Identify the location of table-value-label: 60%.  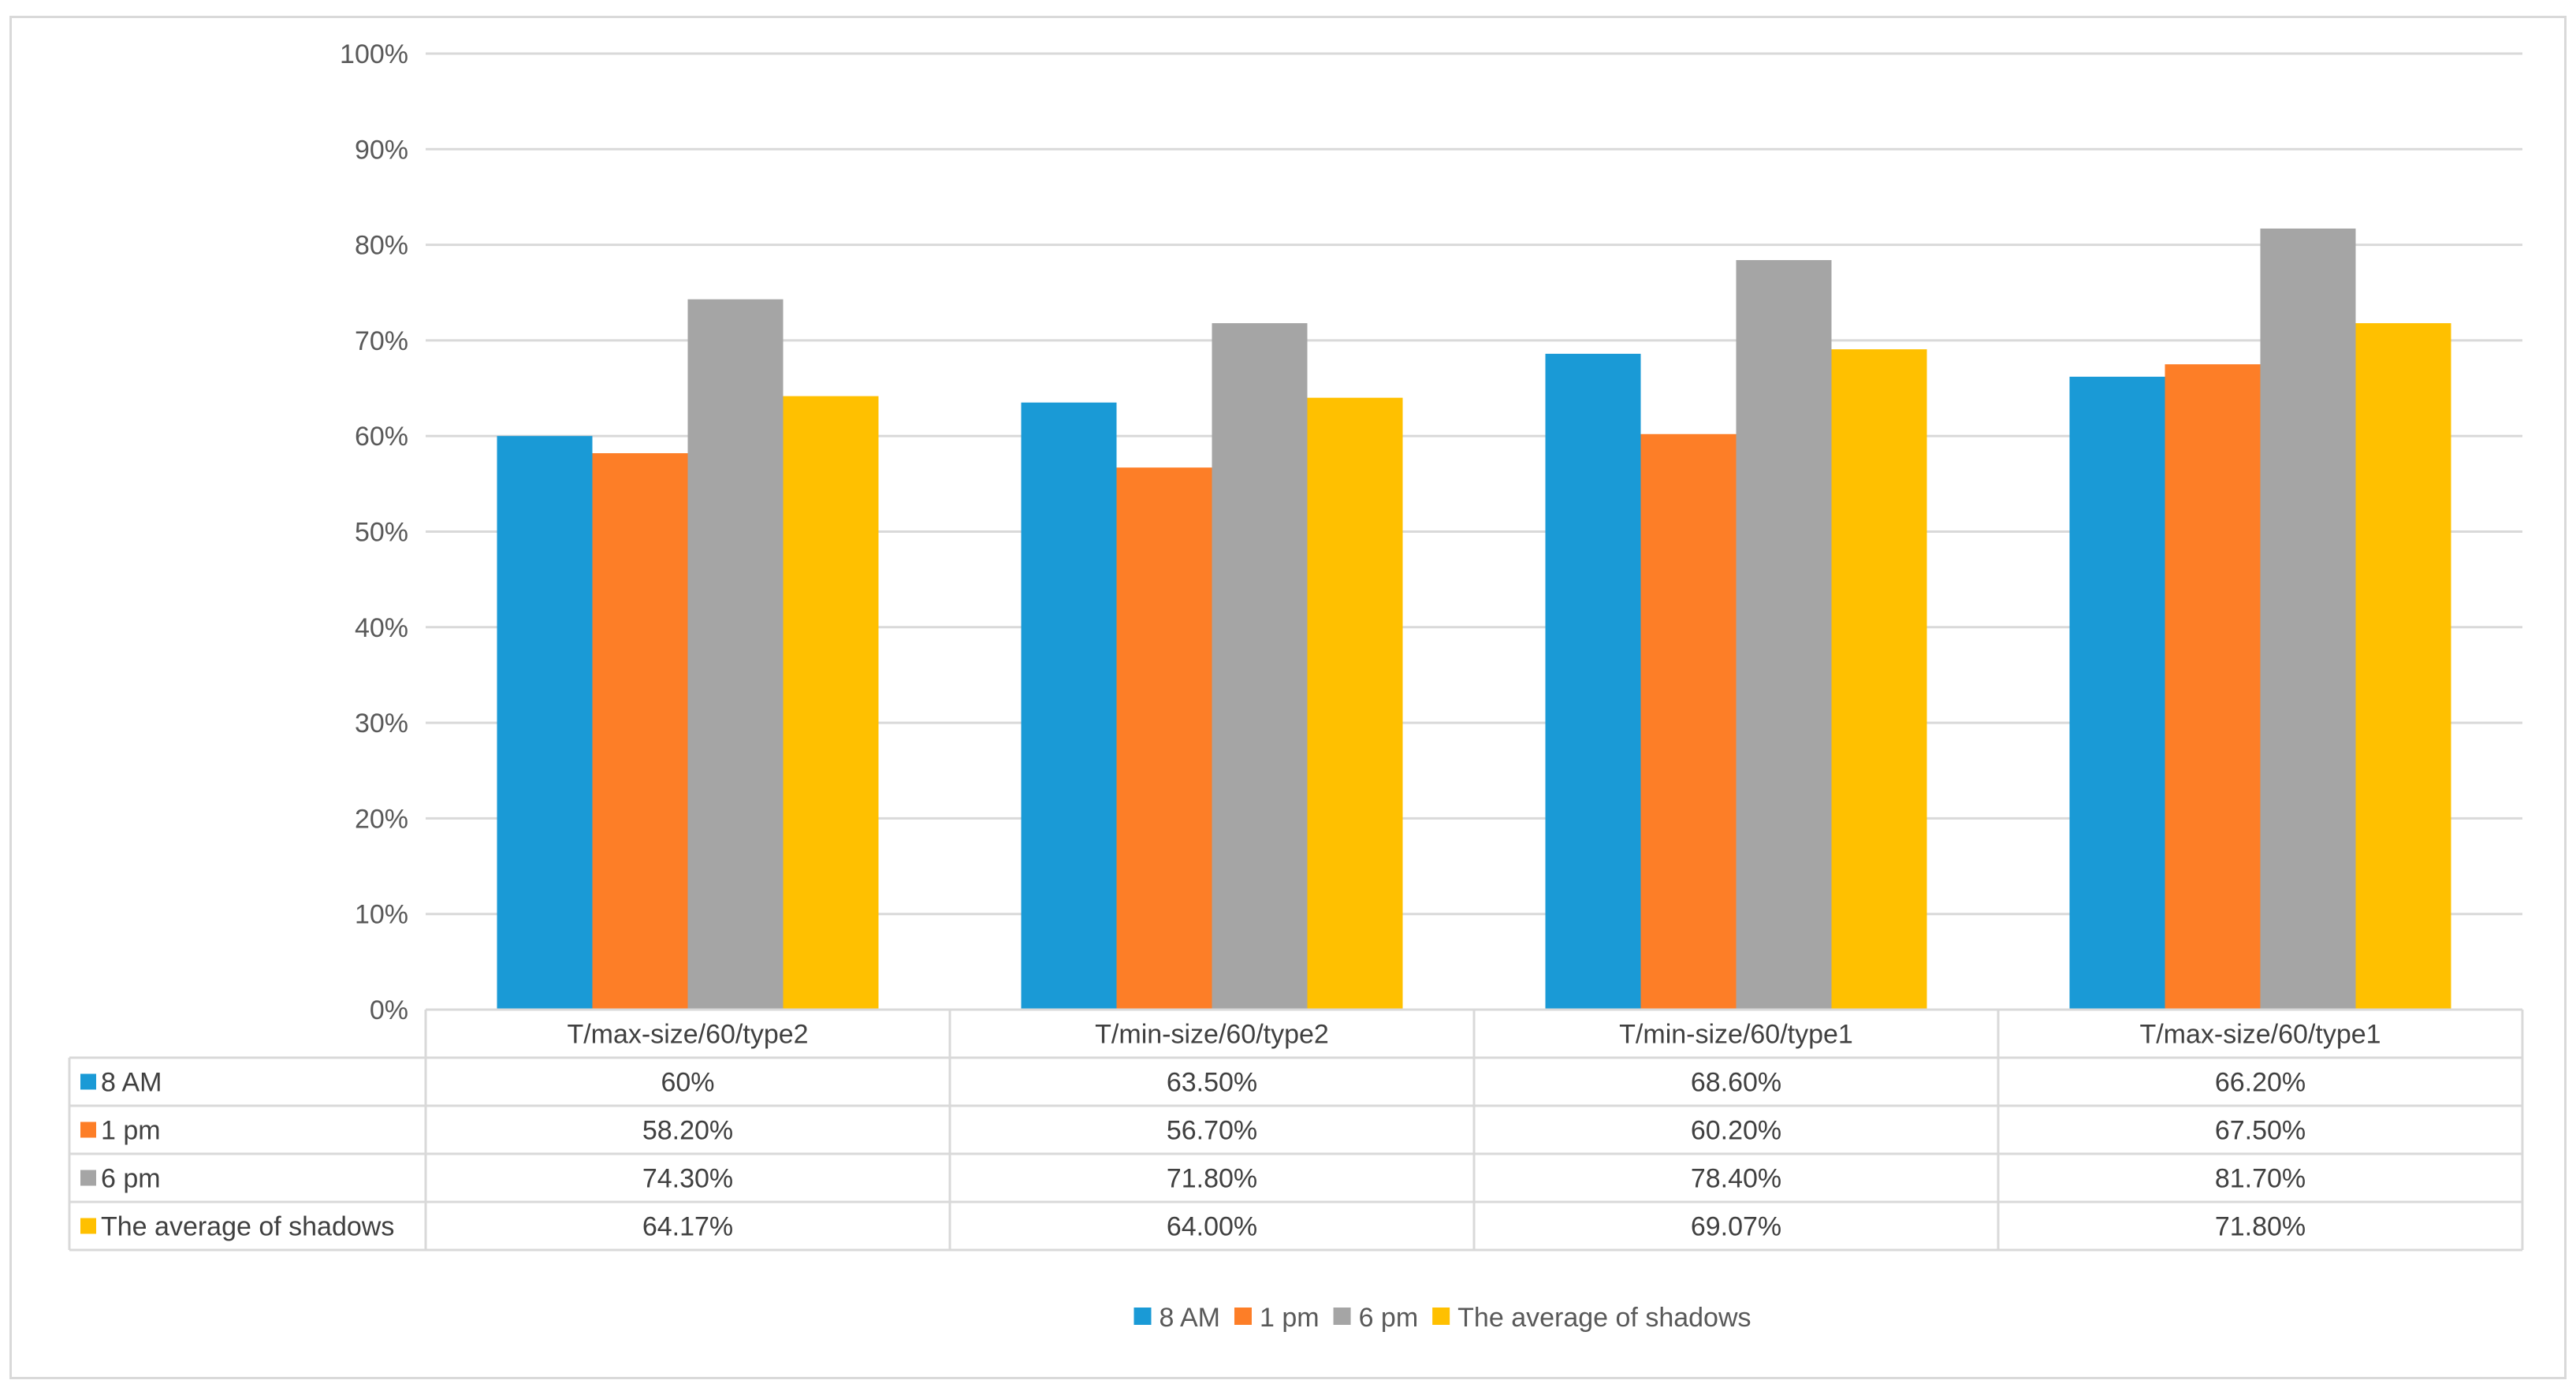
(687, 1083).